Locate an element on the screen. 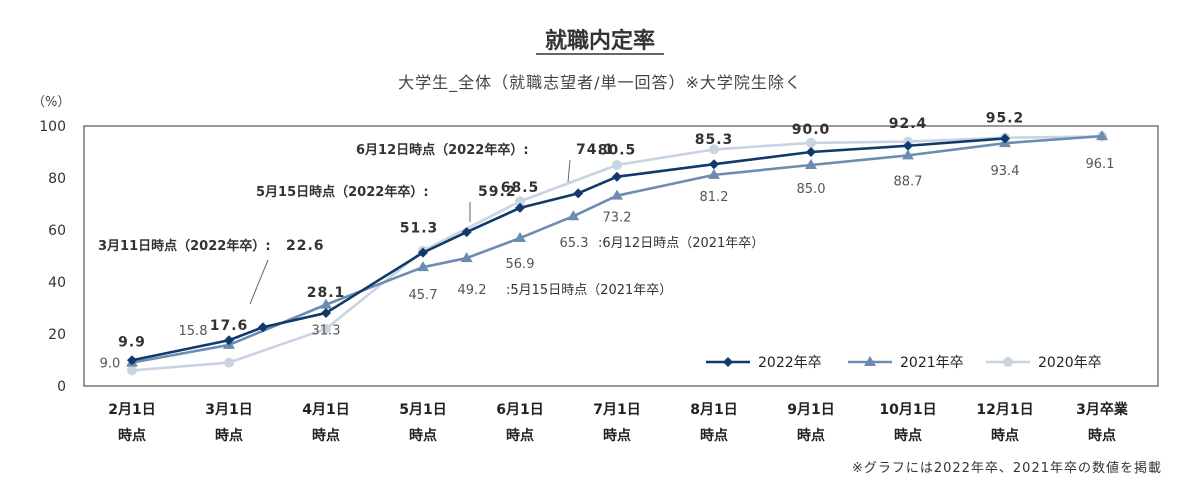  x-tick-label: 4月1日 is located at coordinates (325, 410).